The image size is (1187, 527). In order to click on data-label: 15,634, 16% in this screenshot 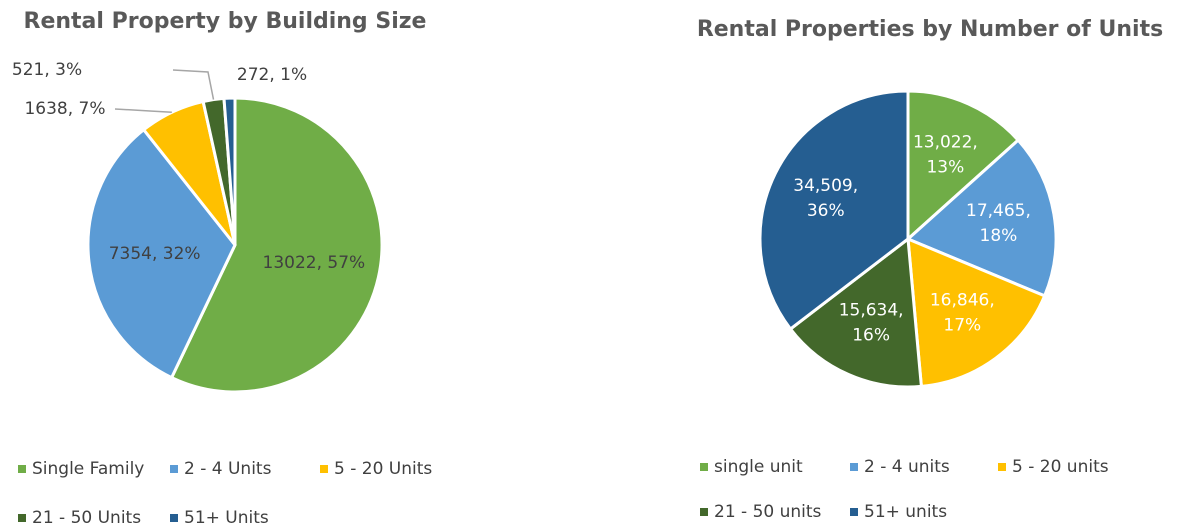, I will do `click(871, 323)`.